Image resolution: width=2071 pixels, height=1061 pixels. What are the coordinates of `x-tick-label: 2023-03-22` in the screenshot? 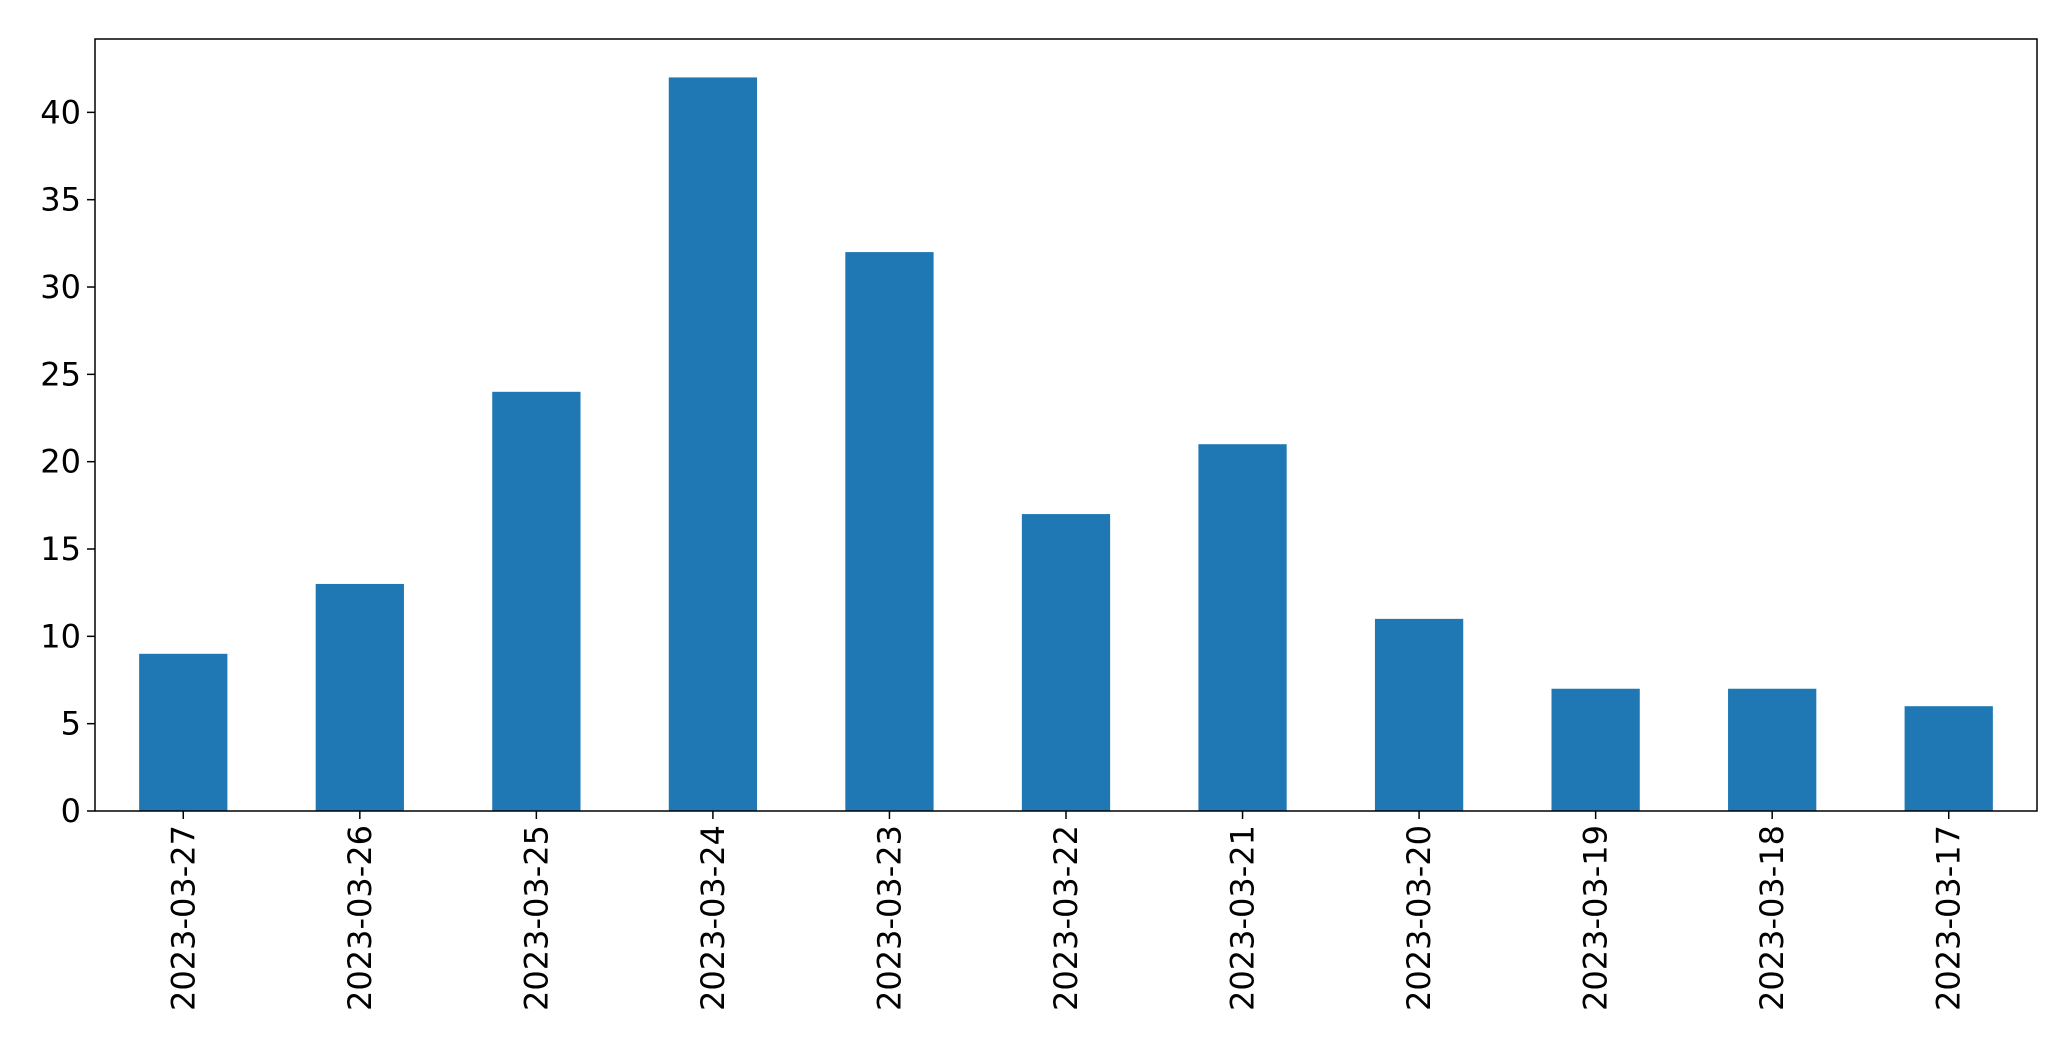 It's located at (1066, 918).